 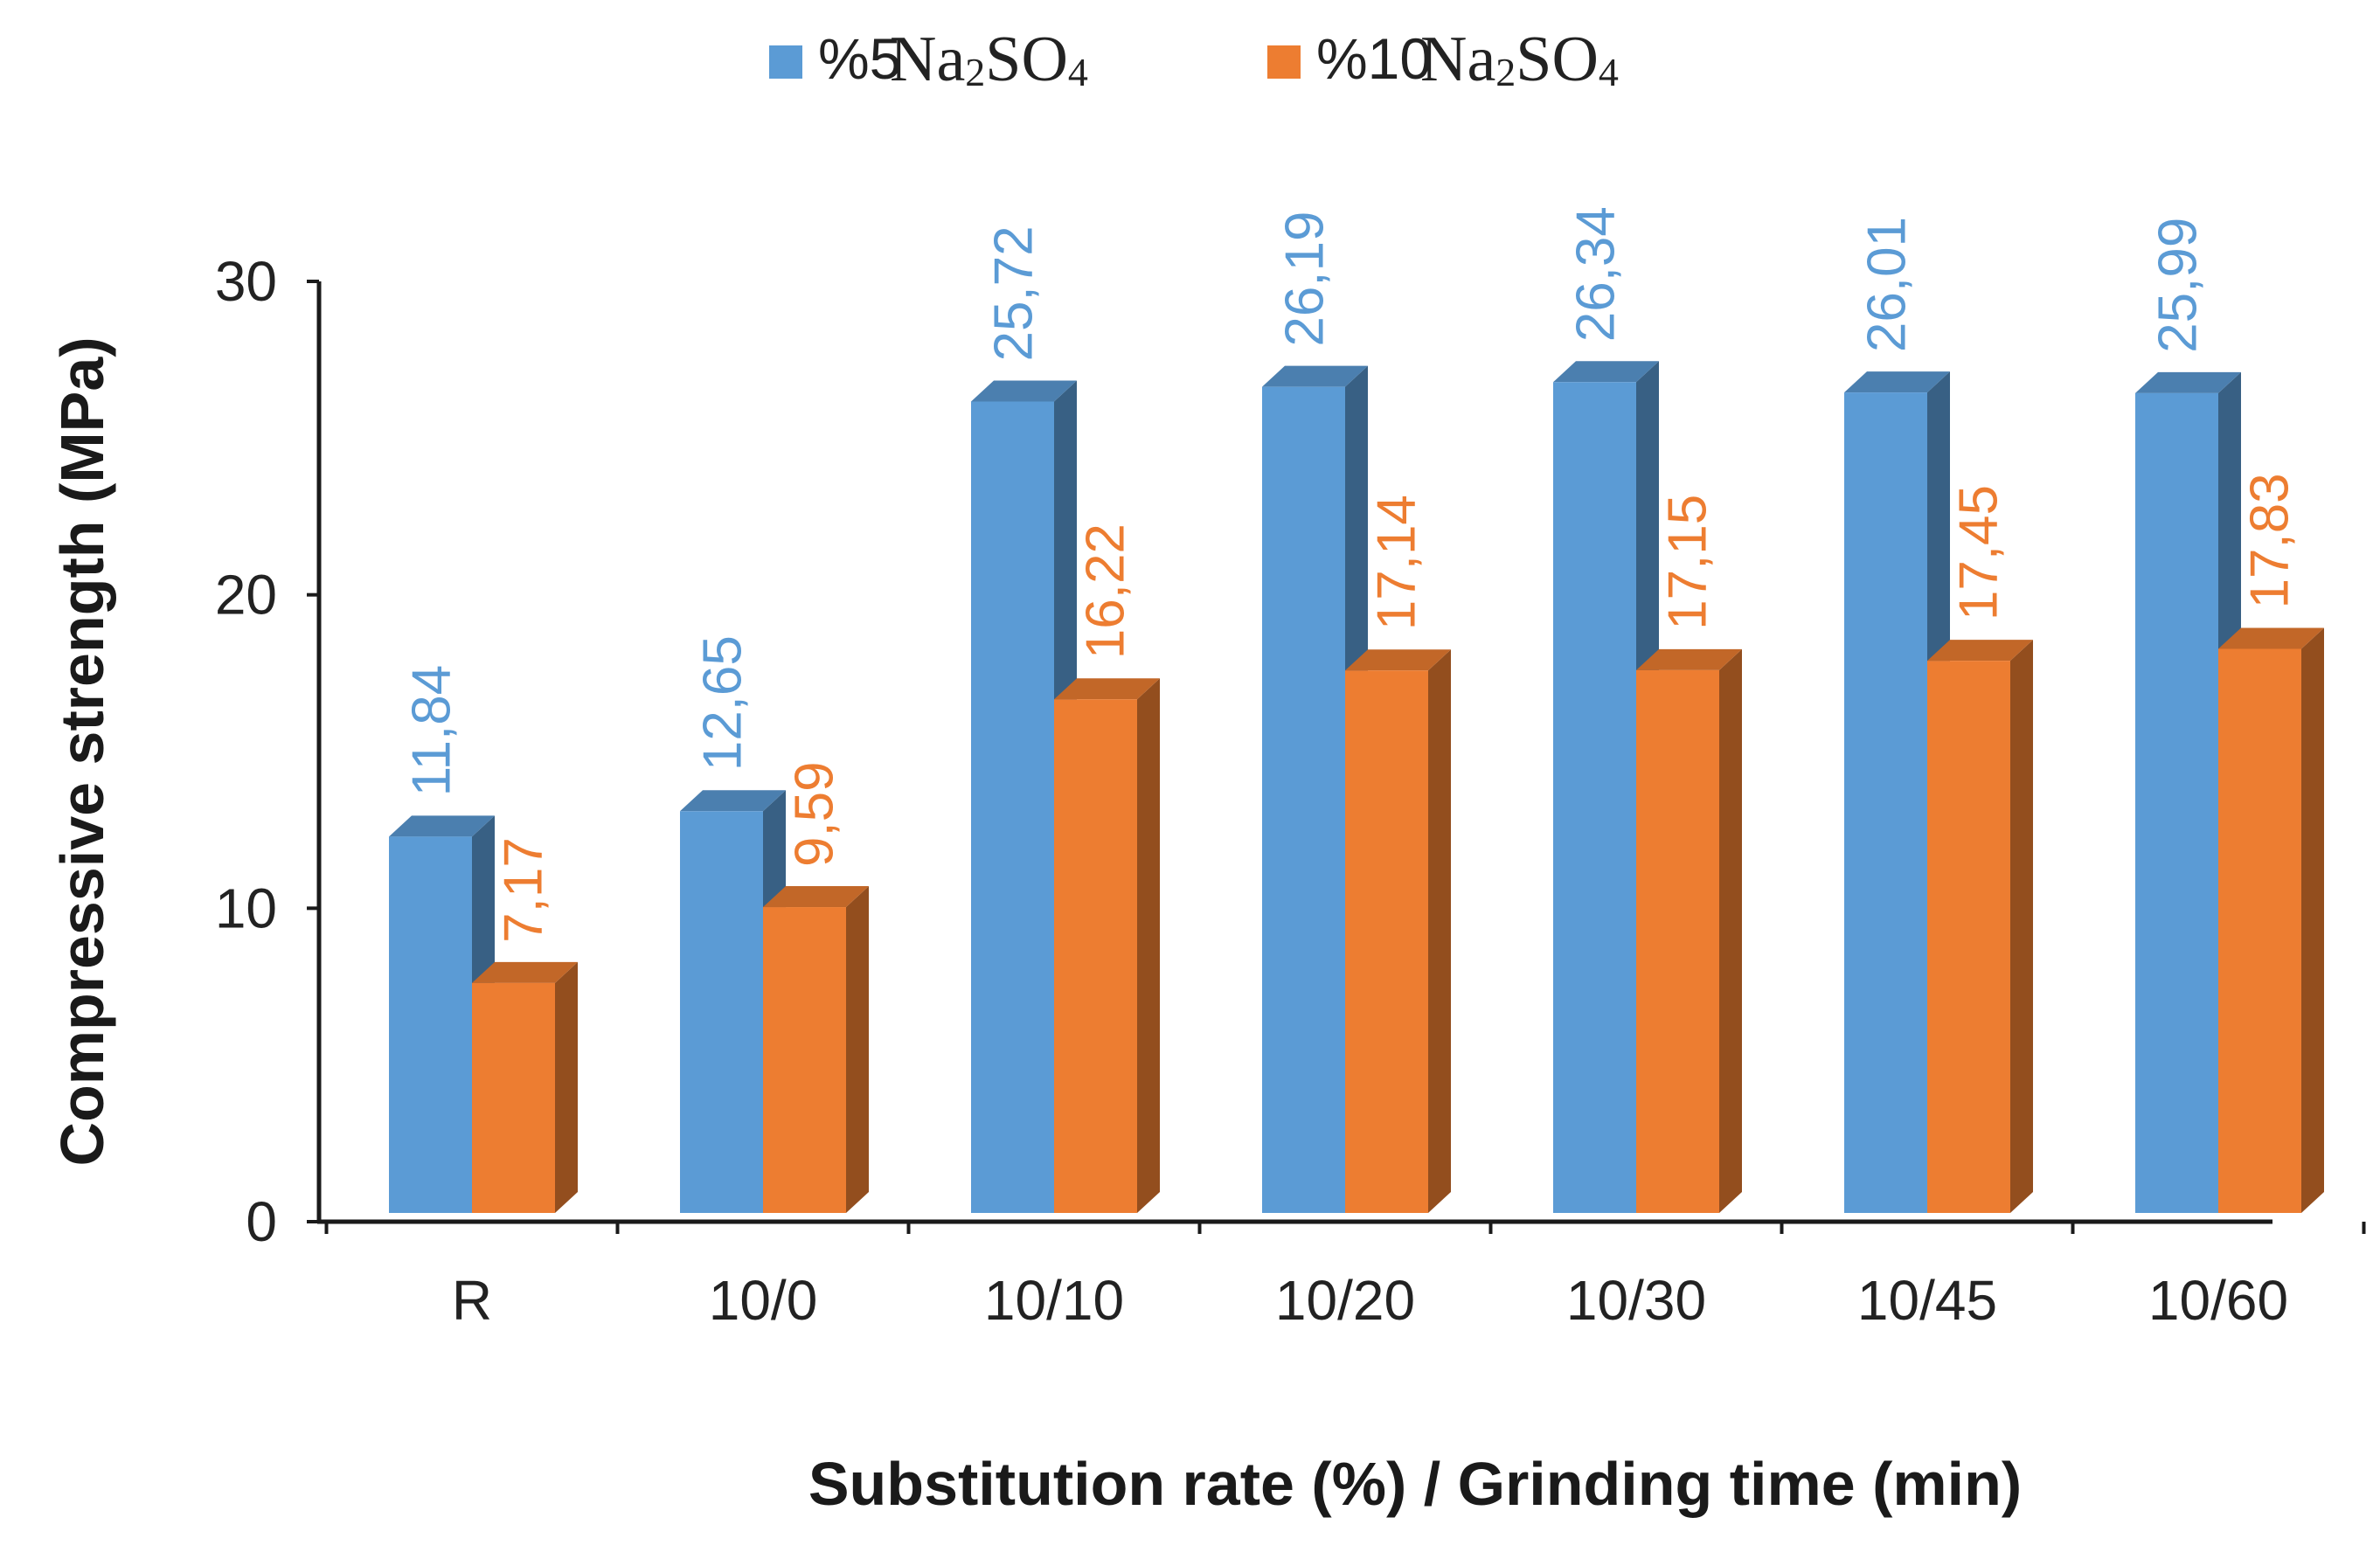 I want to click on x-tick-label: 10/0, so click(x=763, y=1300).